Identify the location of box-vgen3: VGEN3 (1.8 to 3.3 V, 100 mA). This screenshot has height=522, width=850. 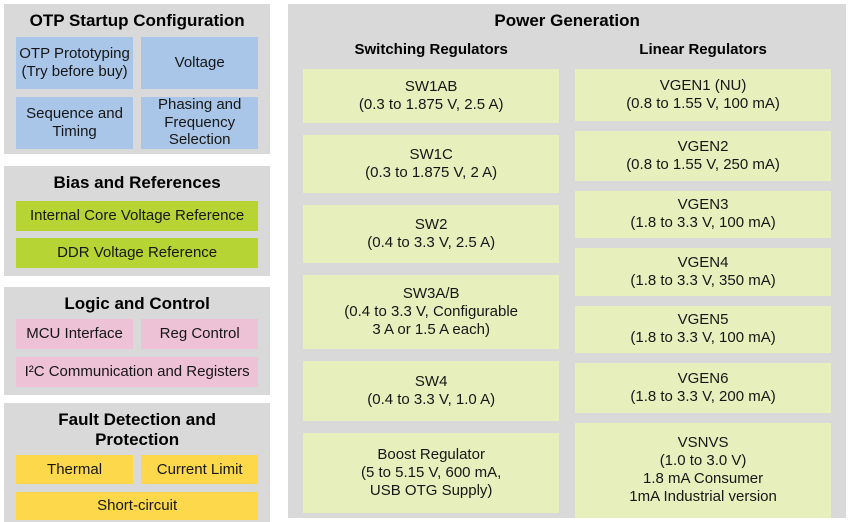
(703, 214).